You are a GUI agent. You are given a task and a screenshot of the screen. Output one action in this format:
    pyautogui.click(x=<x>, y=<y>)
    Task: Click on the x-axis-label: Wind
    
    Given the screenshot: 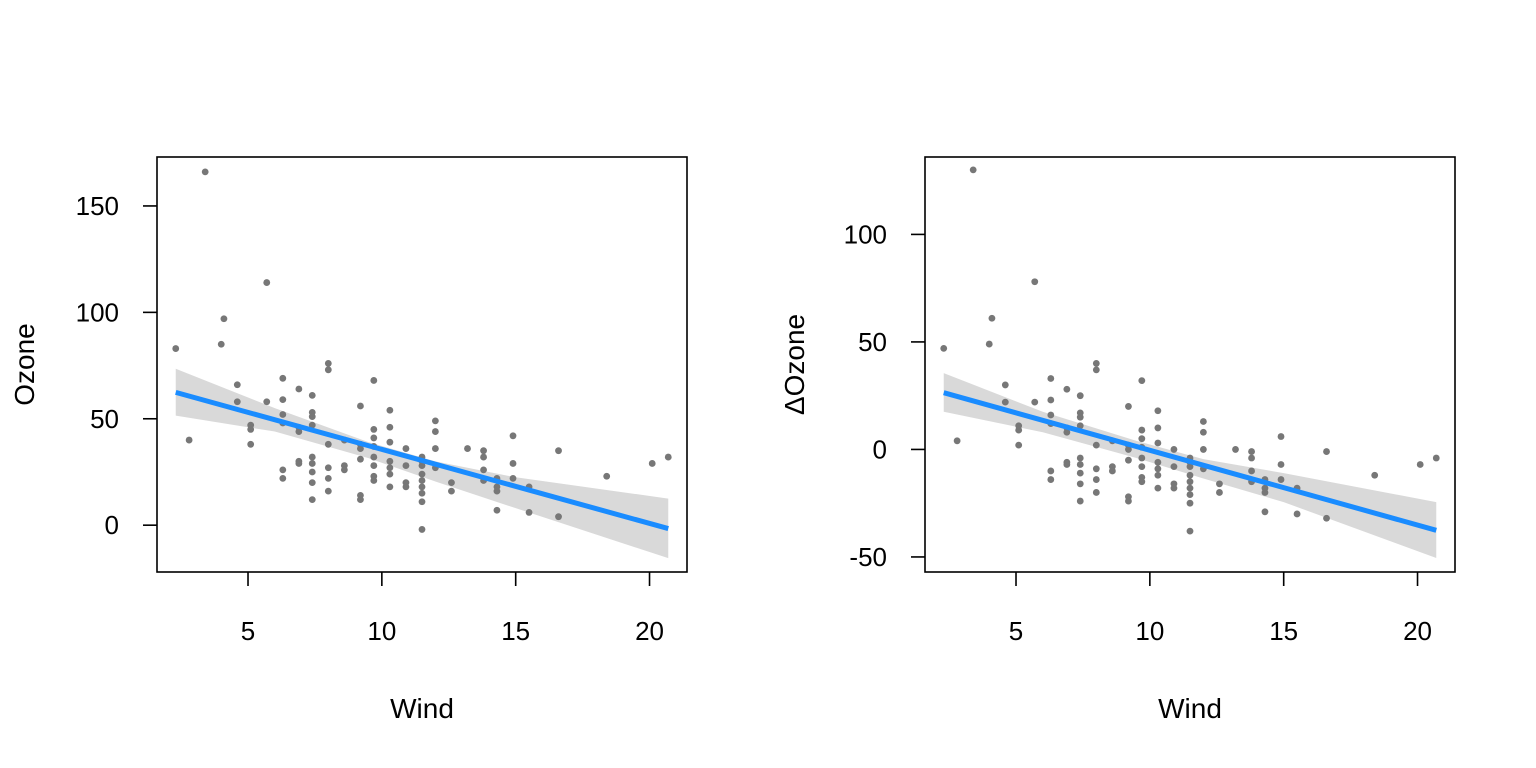 What is the action you would take?
    pyautogui.click(x=422, y=708)
    